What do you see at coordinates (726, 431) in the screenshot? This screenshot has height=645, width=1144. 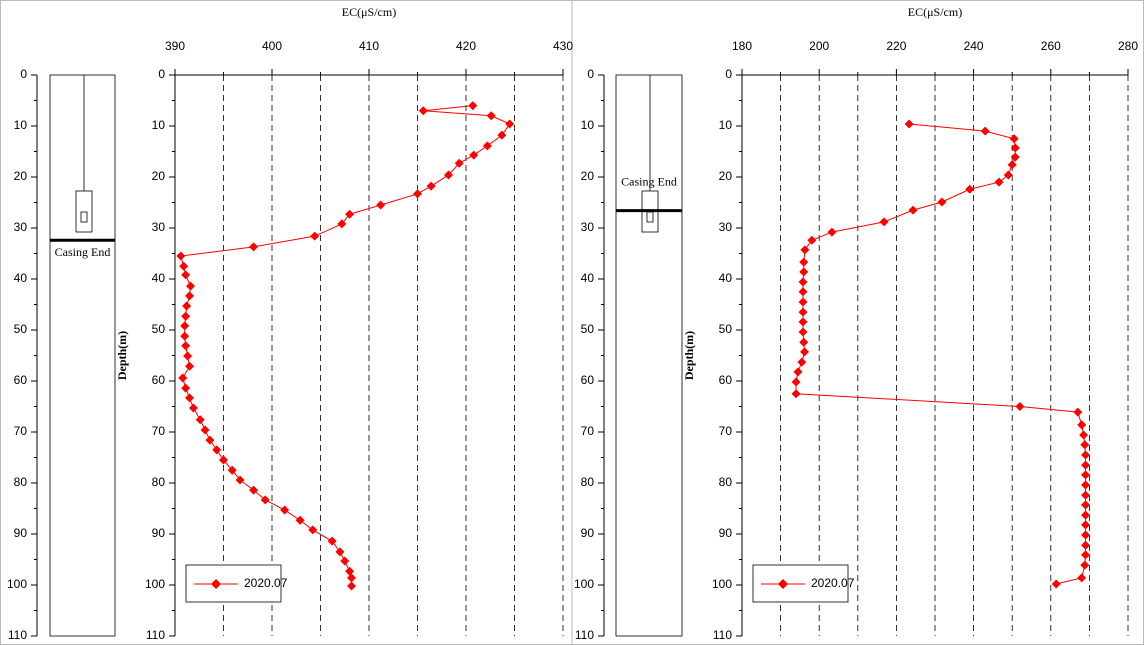 I see `y-tick-label: 70` at bounding box center [726, 431].